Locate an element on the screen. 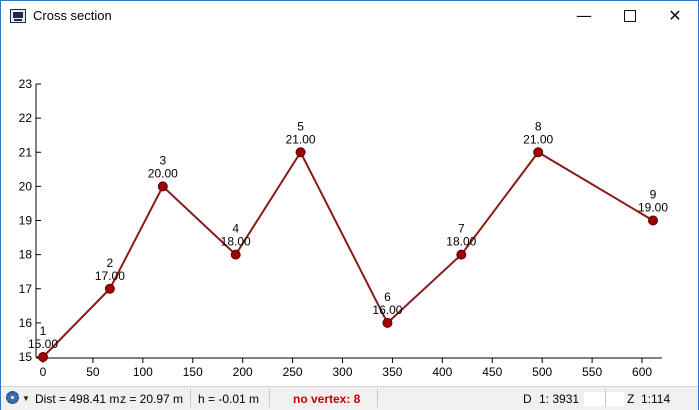 The width and height of the screenshot is (699, 410). vertex-value-label: 15.00 is located at coordinates (43, 344).